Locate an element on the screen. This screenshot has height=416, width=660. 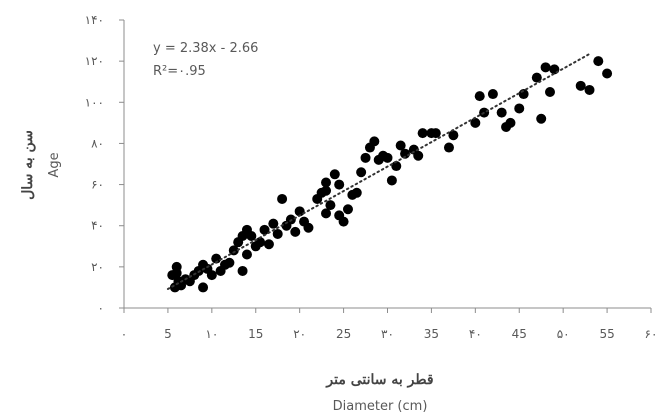
y-tick-label: ۰ is located at coordinates (101, 308).